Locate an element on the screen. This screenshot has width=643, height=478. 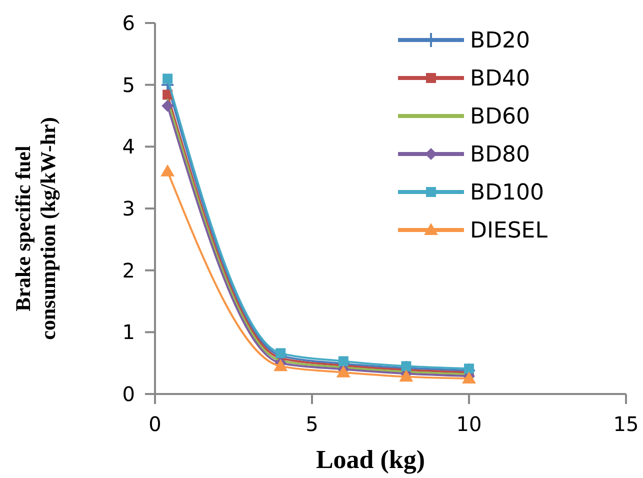
y-tick-label: 3 is located at coordinates (128, 208).